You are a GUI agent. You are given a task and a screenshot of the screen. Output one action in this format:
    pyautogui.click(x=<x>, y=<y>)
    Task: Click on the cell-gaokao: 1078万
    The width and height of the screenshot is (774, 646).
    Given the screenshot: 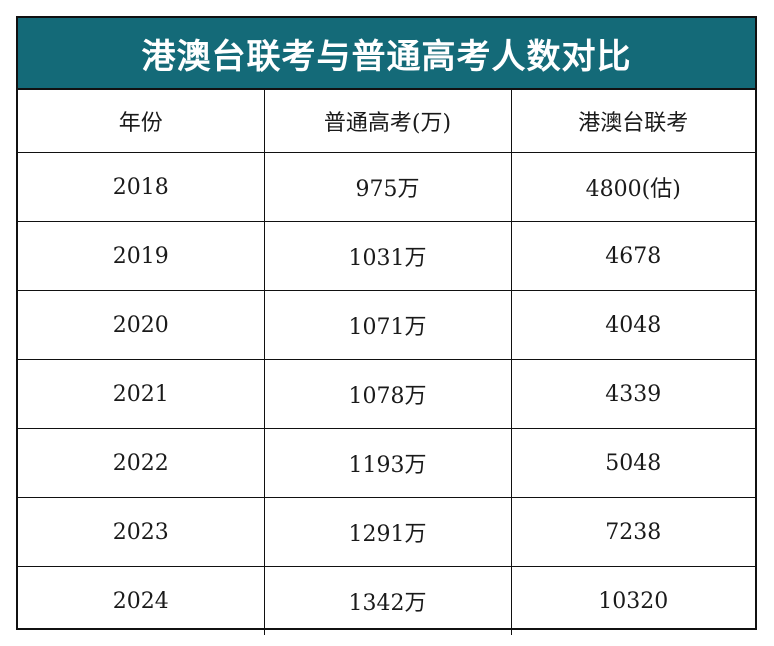 What is the action you would take?
    pyautogui.click(x=387, y=394)
    